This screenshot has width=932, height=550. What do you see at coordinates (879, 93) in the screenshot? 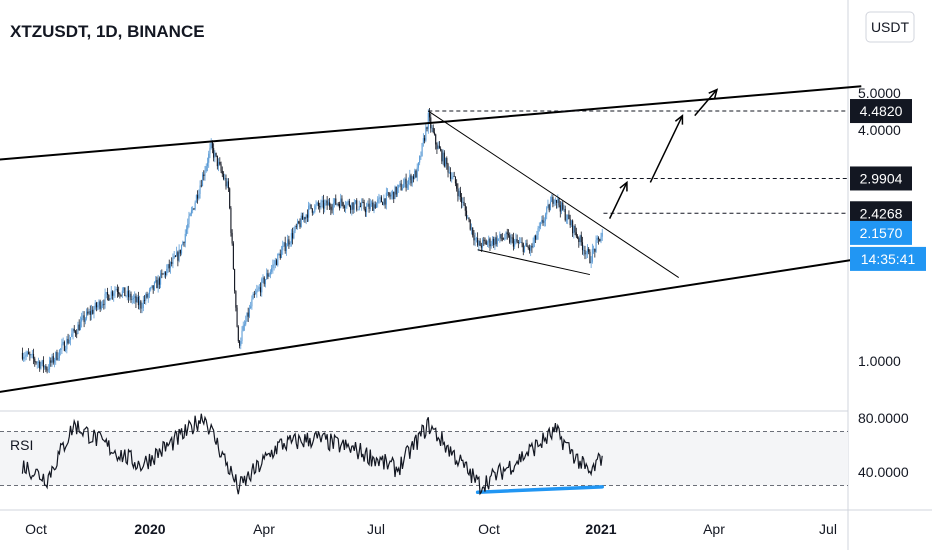
I see `price-tick-label: 5.0000` at bounding box center [879, 93].